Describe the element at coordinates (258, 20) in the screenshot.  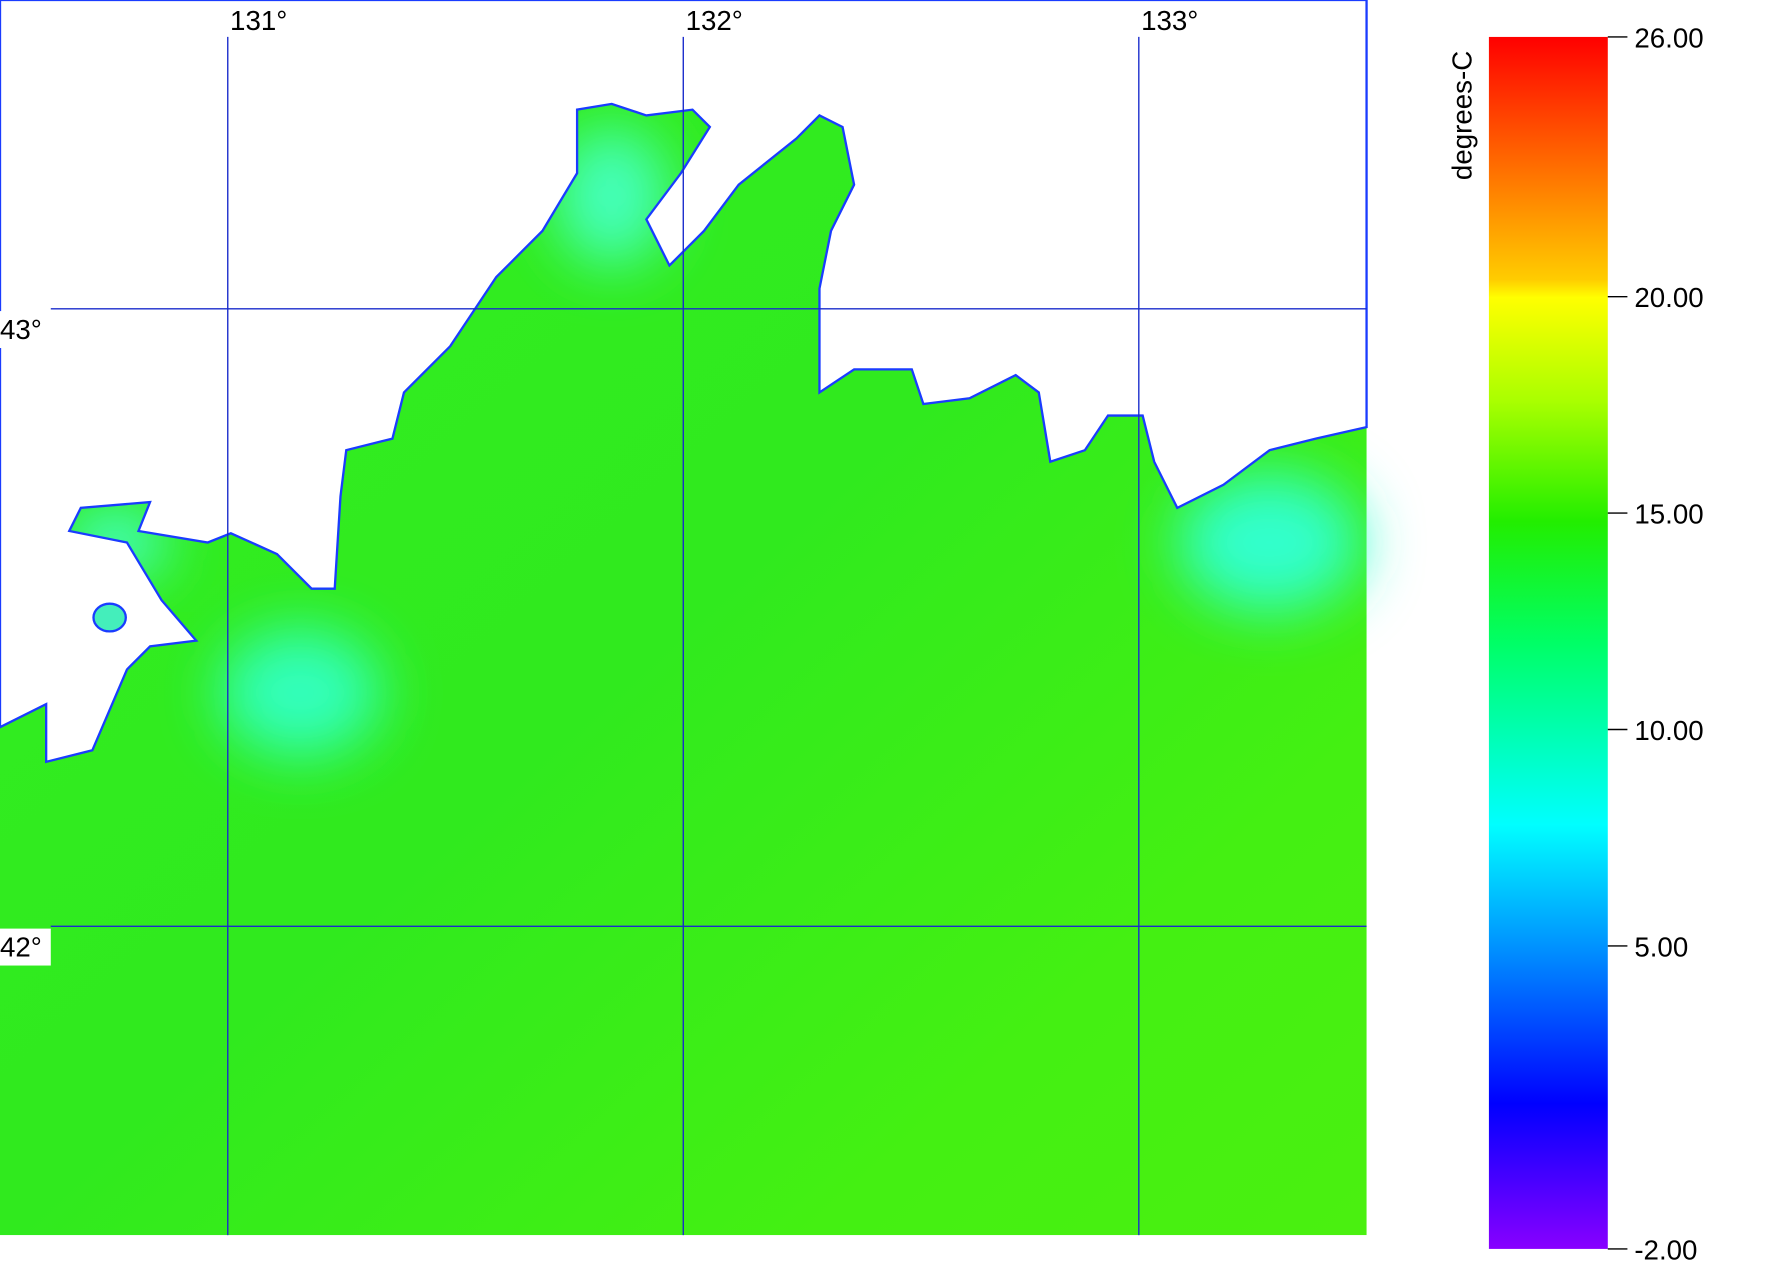
I see `longitude-label: 131°` at that location.